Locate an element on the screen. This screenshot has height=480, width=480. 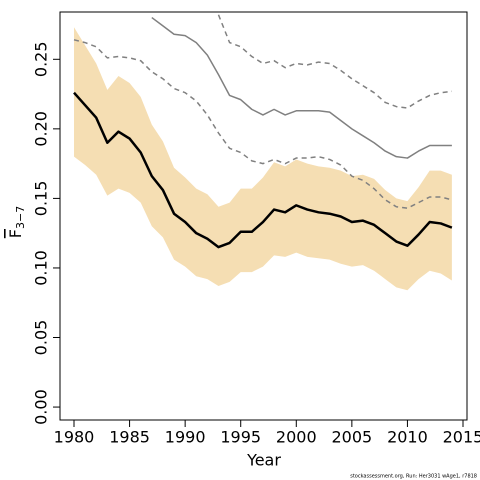
y-axis-label: F3−7 is located at coordinates (17, 222).